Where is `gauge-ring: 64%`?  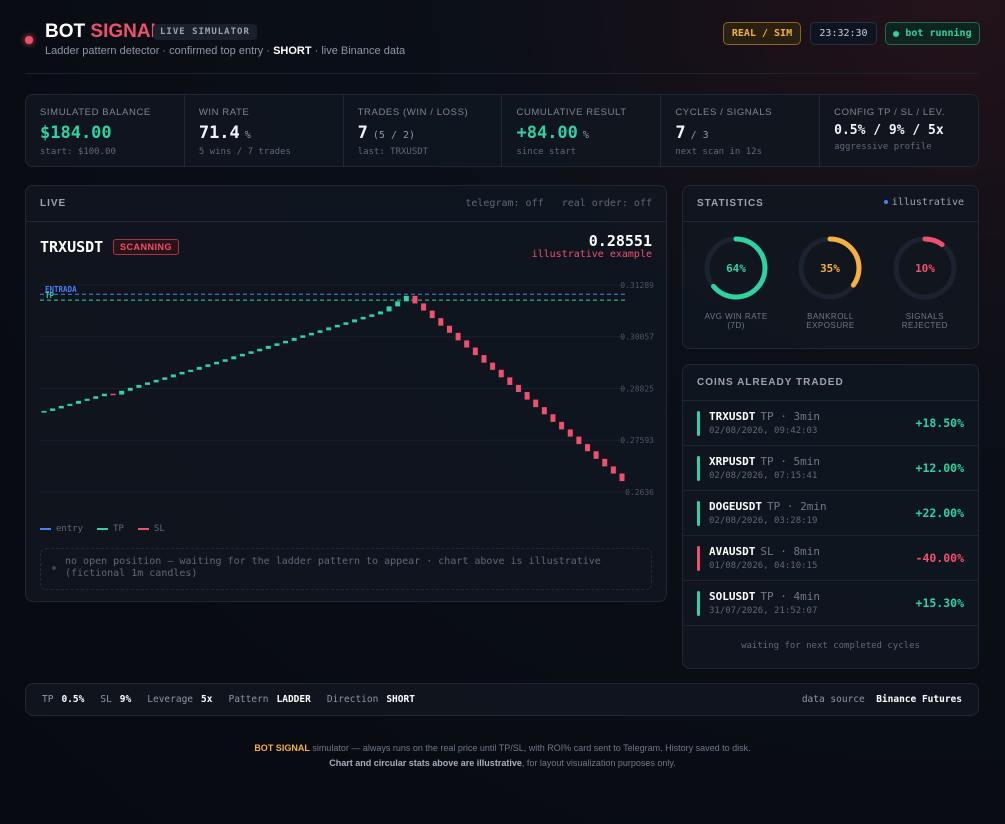 gauge-ring: 64% is located at coordinates (736, 268).